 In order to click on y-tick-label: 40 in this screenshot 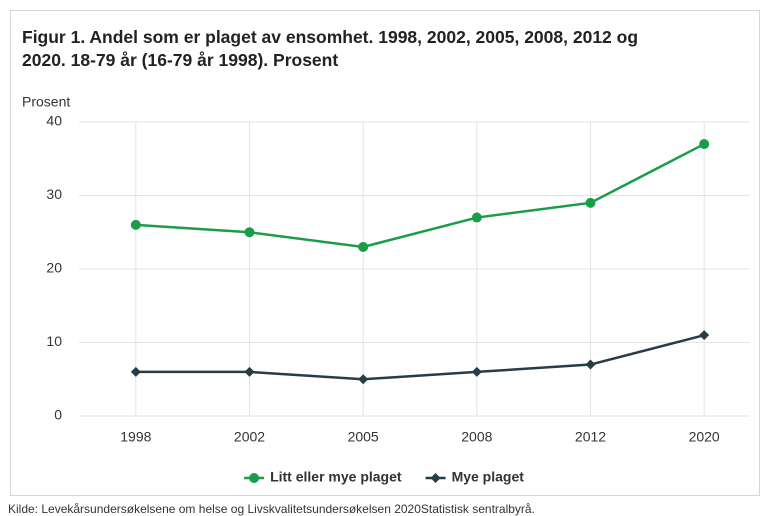, I will do `click(54, 121)`.